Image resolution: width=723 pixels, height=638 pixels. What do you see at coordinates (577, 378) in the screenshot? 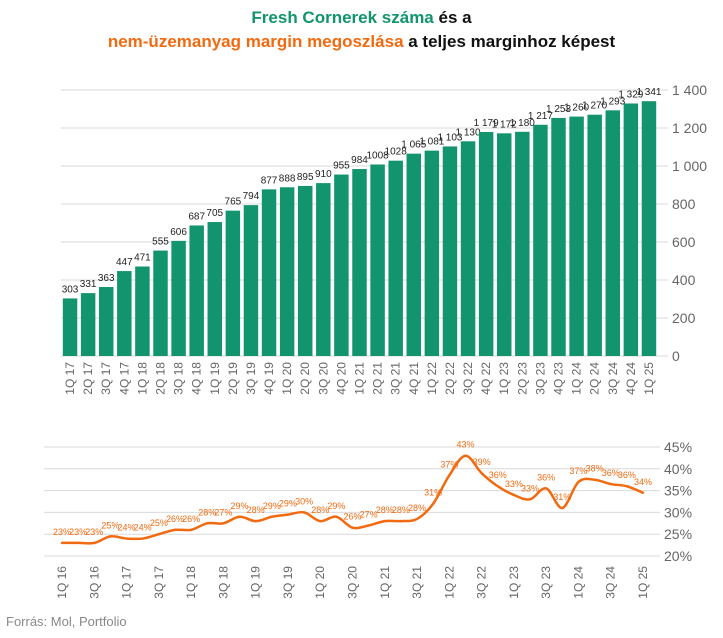
I see `bar-x-tick-label: 1Q 24` at bounding box center [577, 378].